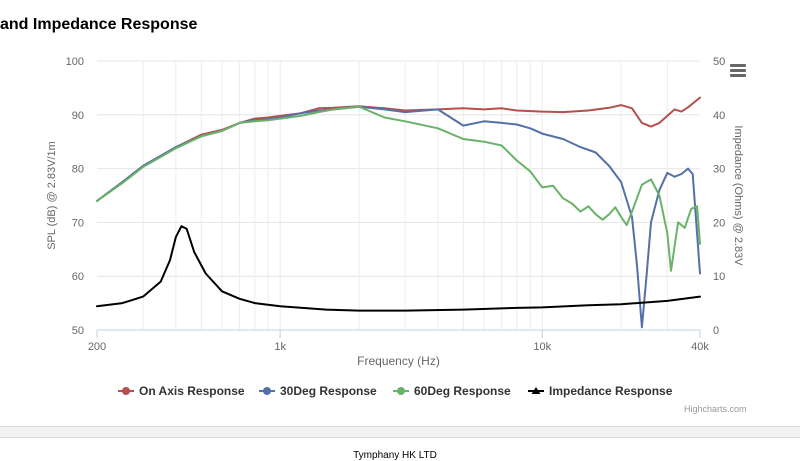  I want to click on y-right-tick-label: 20, so click(719, 223).